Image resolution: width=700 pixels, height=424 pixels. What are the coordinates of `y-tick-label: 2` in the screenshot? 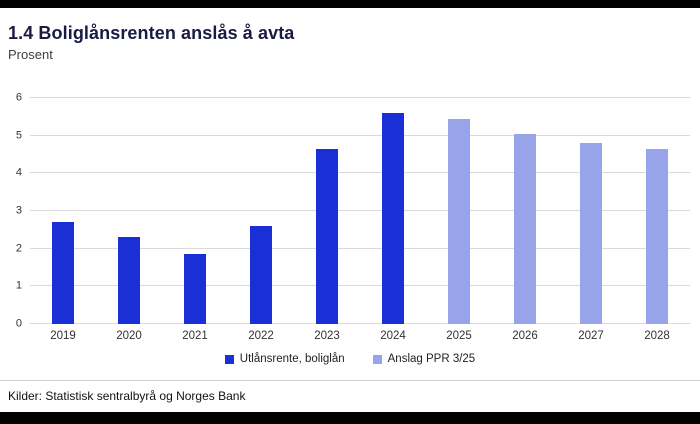 It's located at (18, 248).